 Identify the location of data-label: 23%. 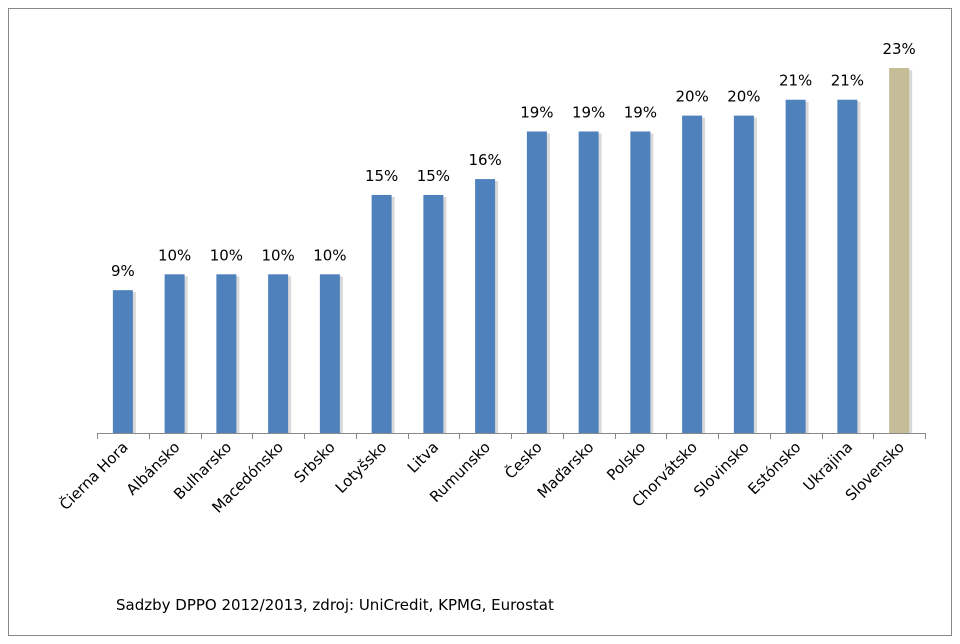
(898, 49).